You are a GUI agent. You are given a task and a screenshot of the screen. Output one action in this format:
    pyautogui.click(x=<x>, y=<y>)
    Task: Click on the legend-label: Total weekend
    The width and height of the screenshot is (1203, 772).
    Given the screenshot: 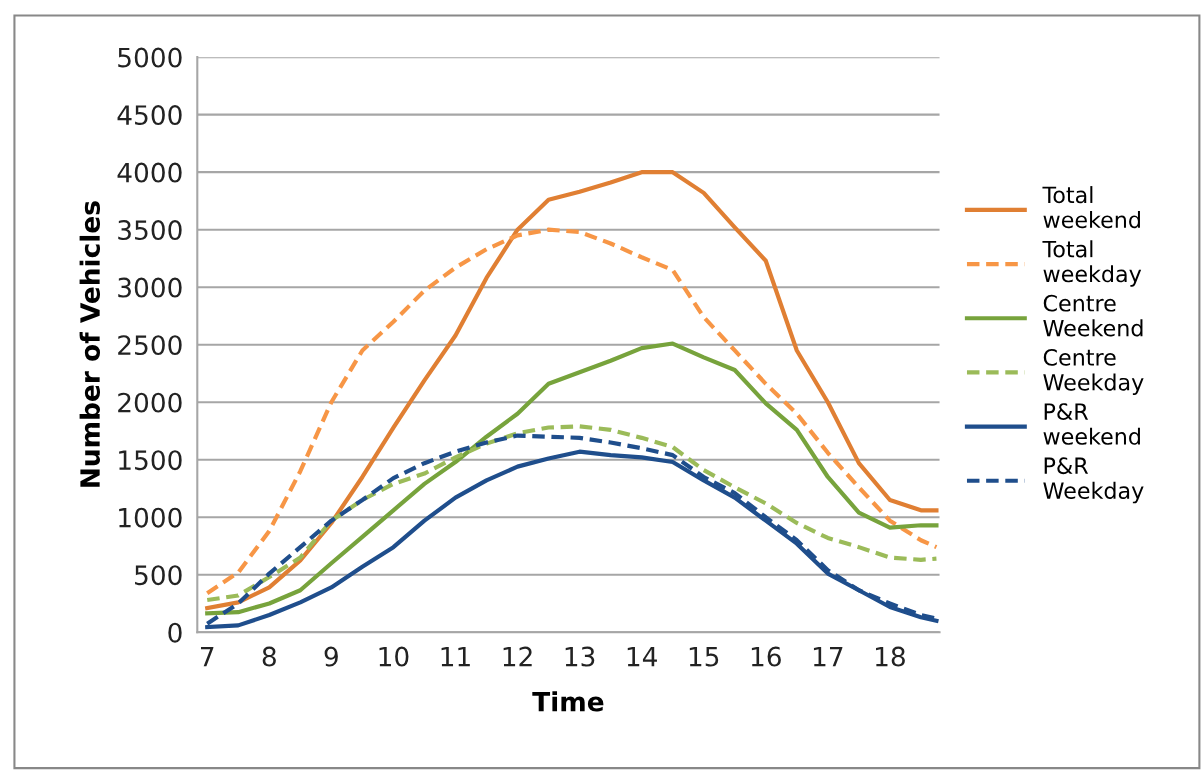 What is the action you would take?
    pyautogui.click(x=1091, y=207)
    